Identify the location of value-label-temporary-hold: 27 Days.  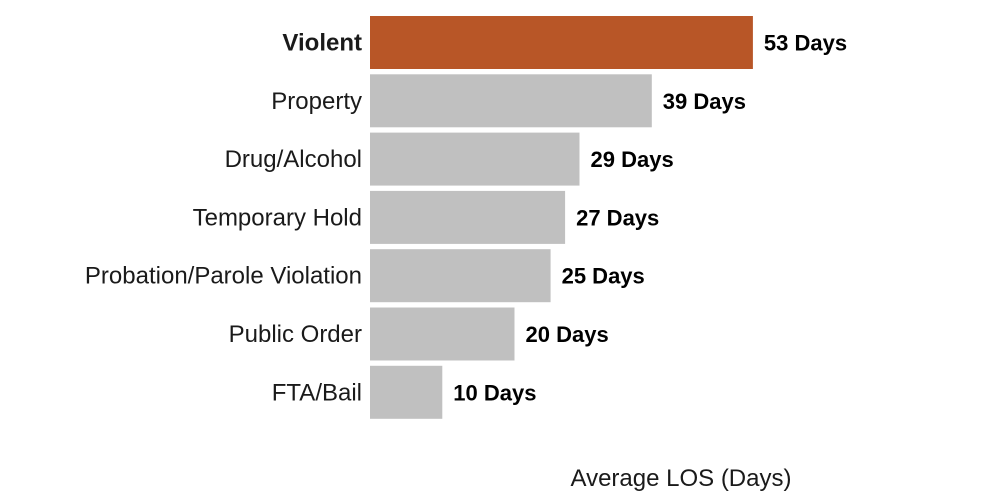
(617, 217).